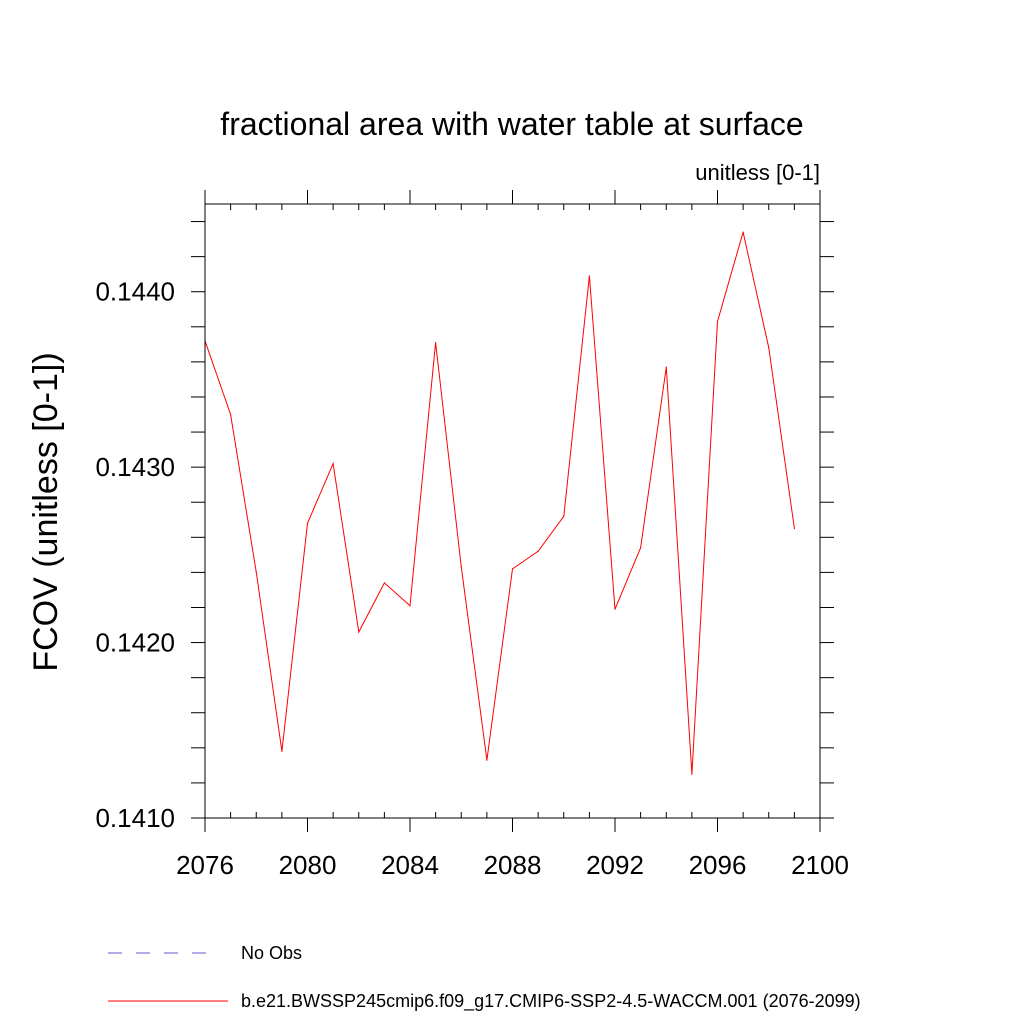 This screenshot has width=1024, height=1024. I want to click on x-tick-label: 2092, so click(615, 865).